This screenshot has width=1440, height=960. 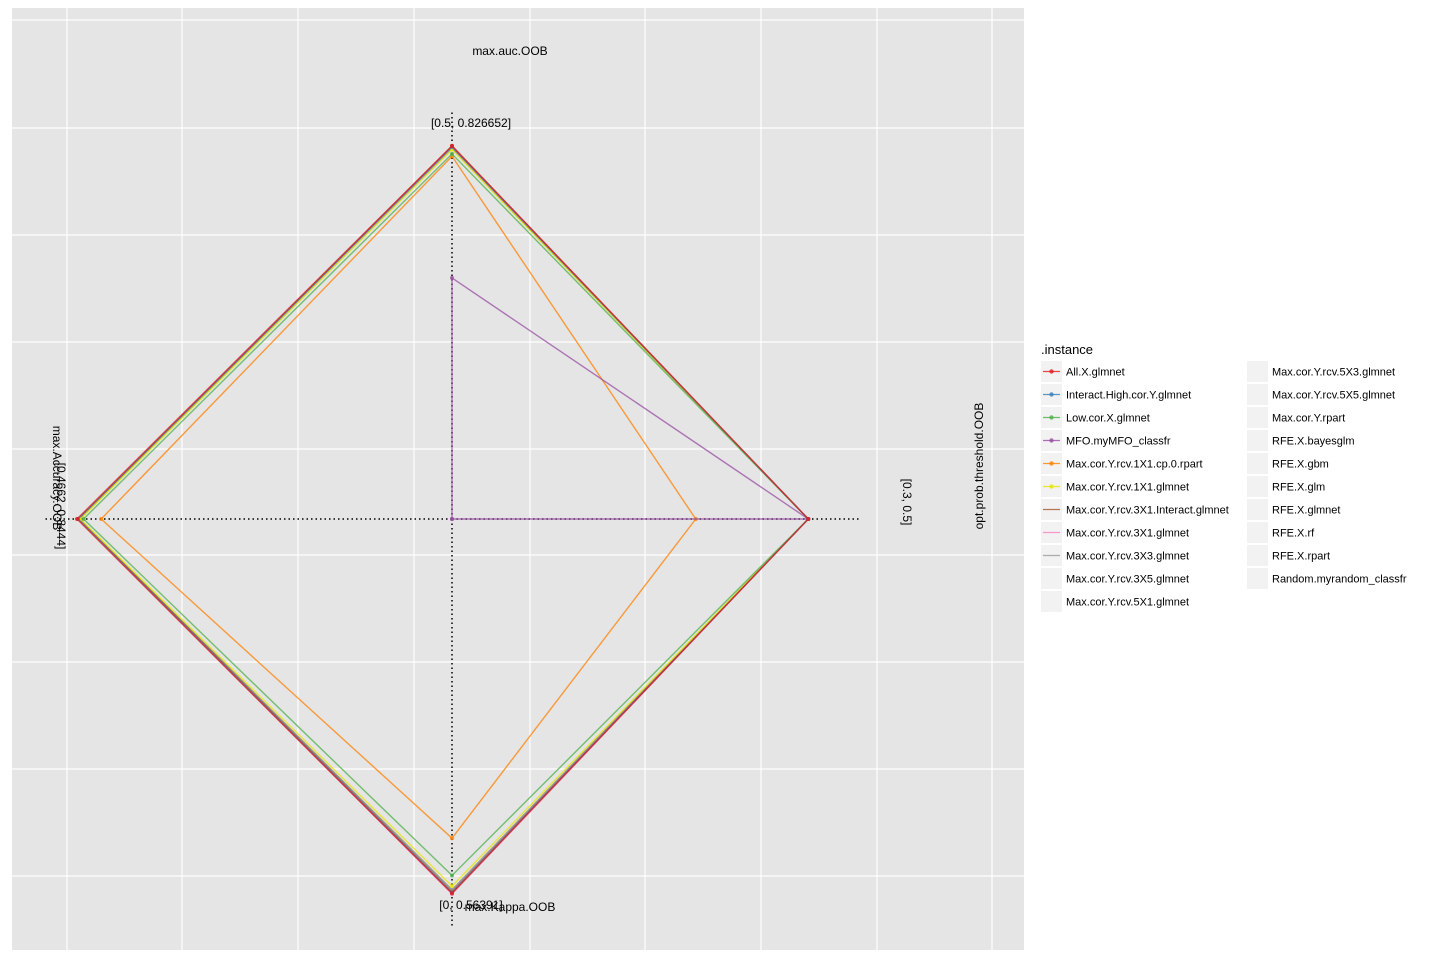 What do you see at coordinates (1306, 511) in the screenshot?
I see `legend-label: RFE.X.glmnet` at bounding box center [1306, 511].